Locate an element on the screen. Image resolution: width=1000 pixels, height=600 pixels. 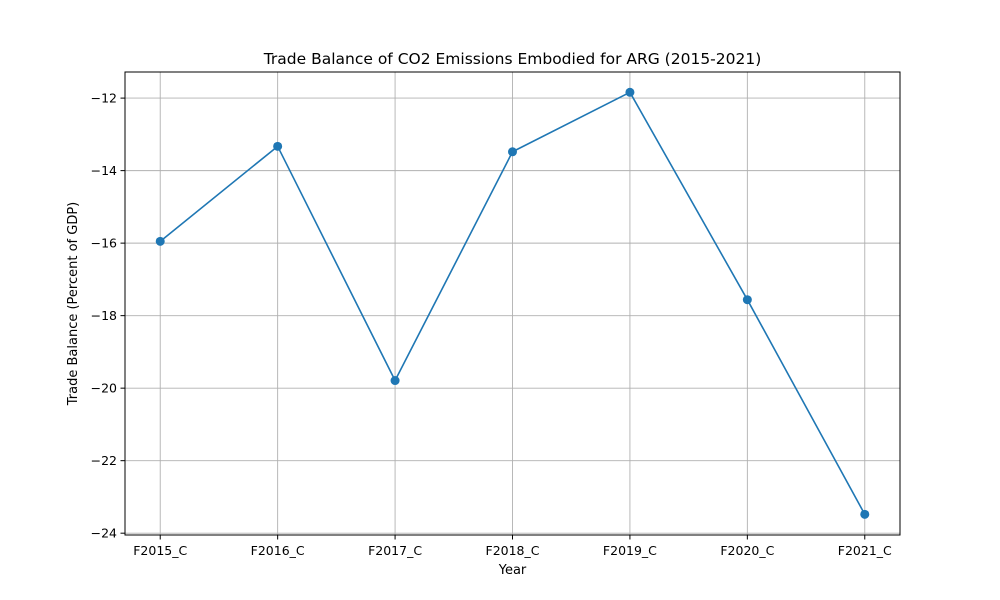
x-tick-label: F2015_C is located at coordinates (160, 550).